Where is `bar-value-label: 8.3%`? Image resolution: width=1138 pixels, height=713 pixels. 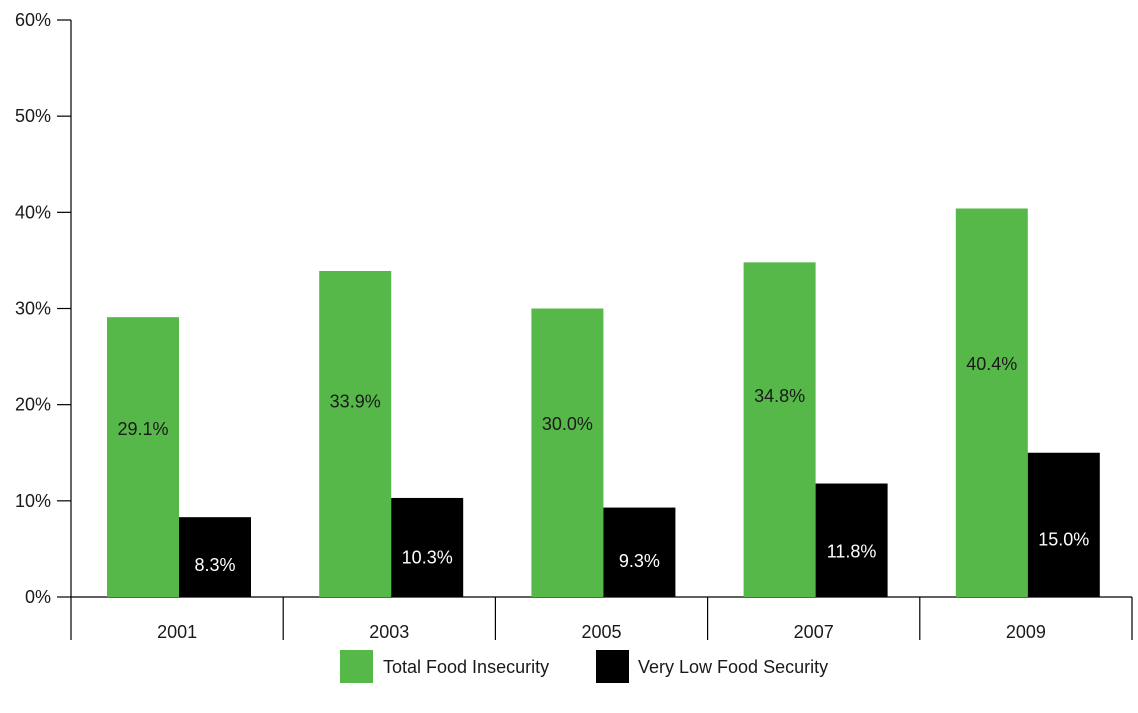
bar-value-label: 8.3% is located at coordinates (214, 565).